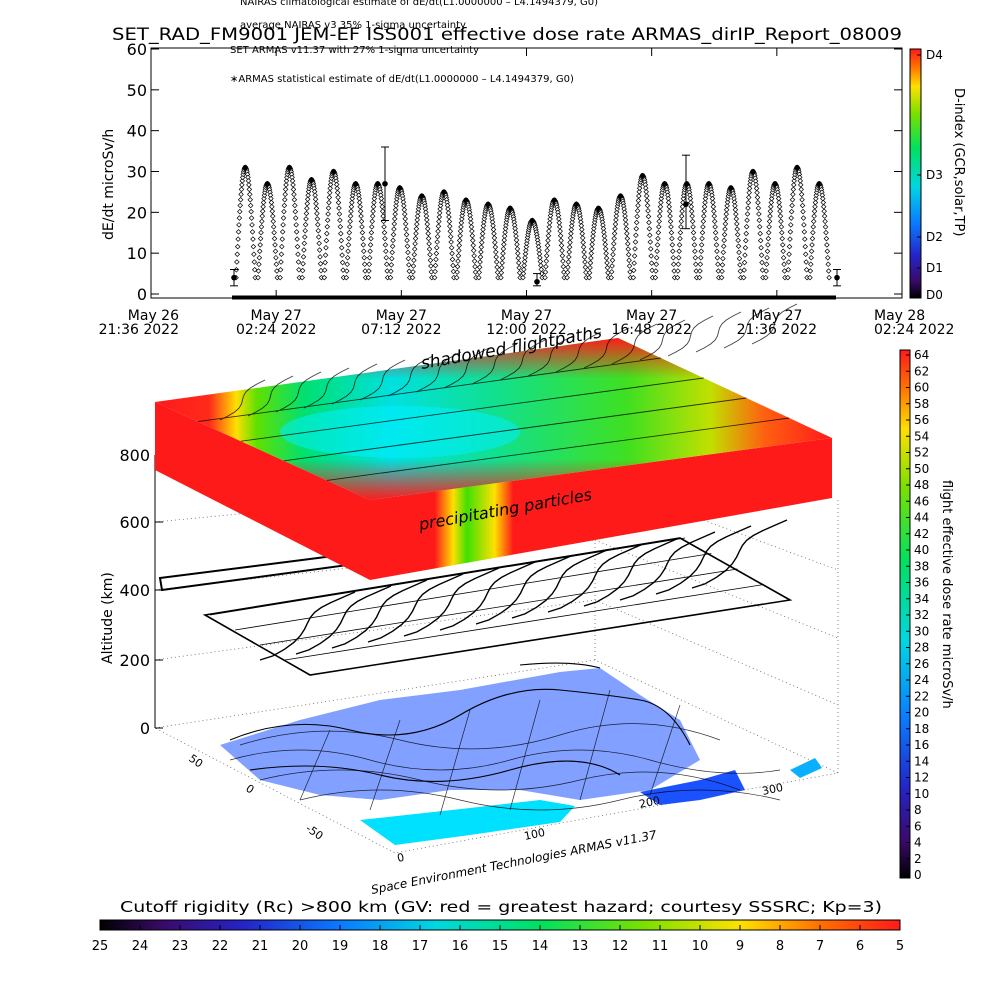 This screenshot has width=1000, height=1000. Describe the element at coordinates (276, 316) in the screenshot. I see `x-tick-label-date: May 27` at that location.